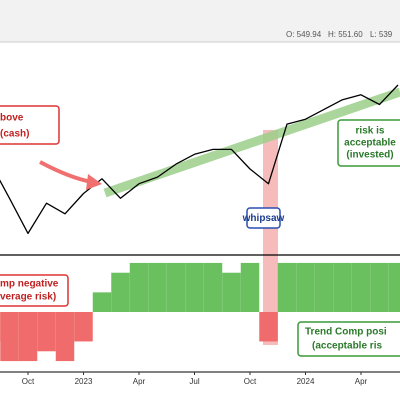  I want to click on high-value: H: 551.60, so click(345, 34).